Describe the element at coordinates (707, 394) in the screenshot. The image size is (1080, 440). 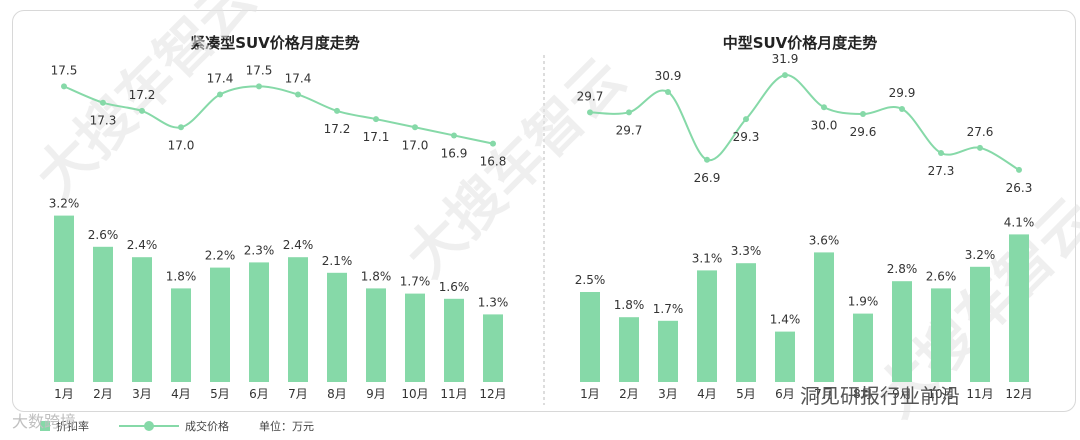
I see `x-tick-1-3: 4月` at that location.